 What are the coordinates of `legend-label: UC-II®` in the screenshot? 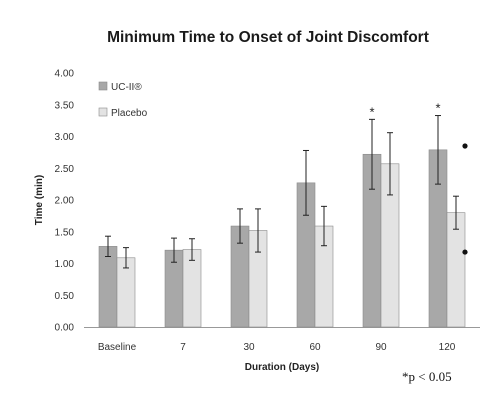 It's located at (126, 87).